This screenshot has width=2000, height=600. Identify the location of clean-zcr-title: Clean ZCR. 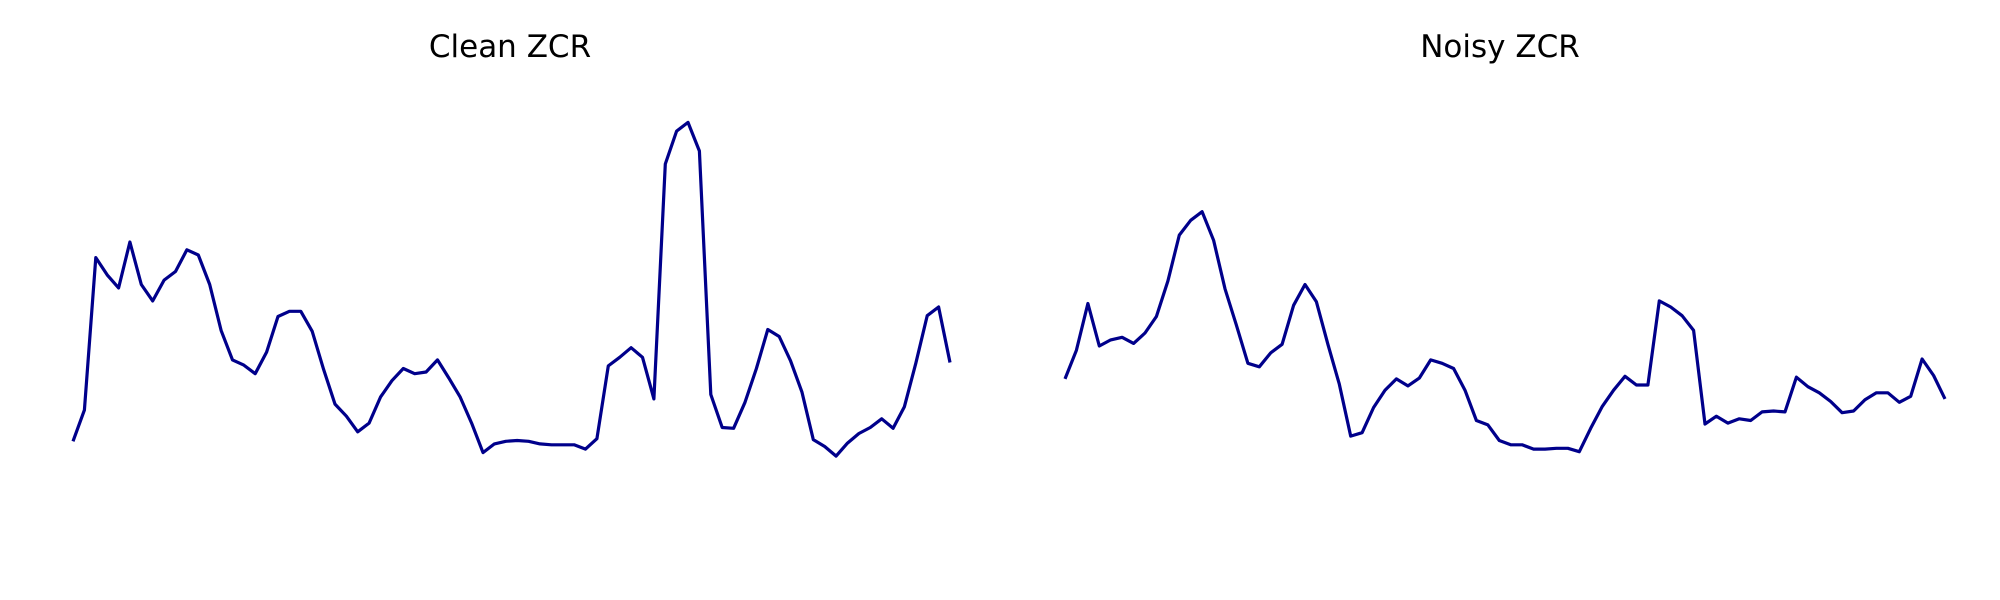
(510, 47).